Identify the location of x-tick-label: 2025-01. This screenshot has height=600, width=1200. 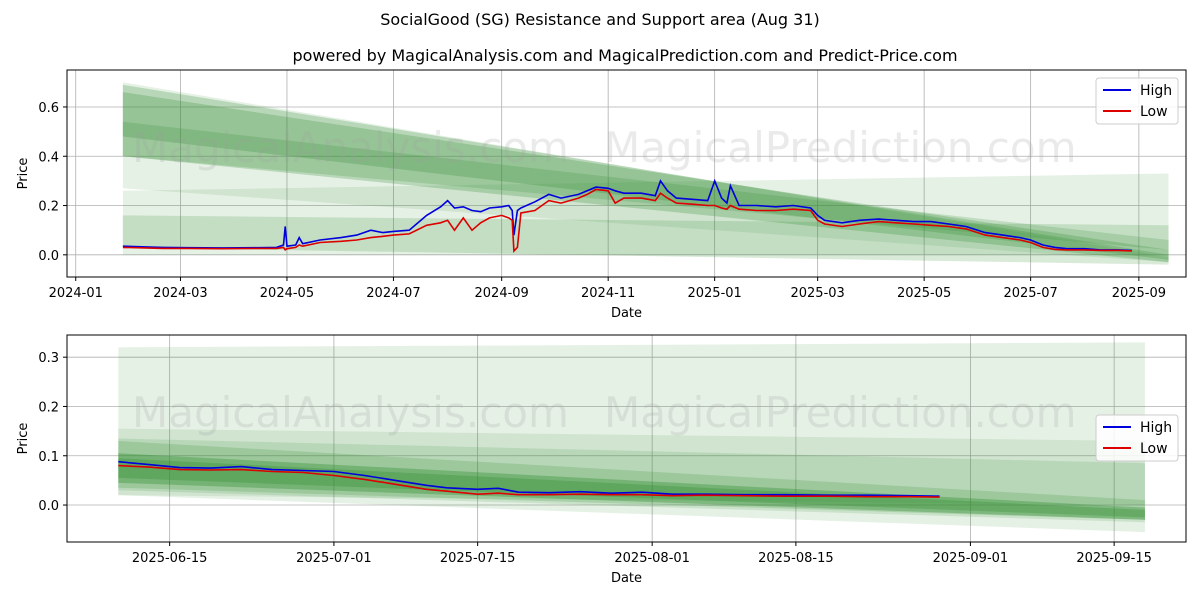
(714, 293).